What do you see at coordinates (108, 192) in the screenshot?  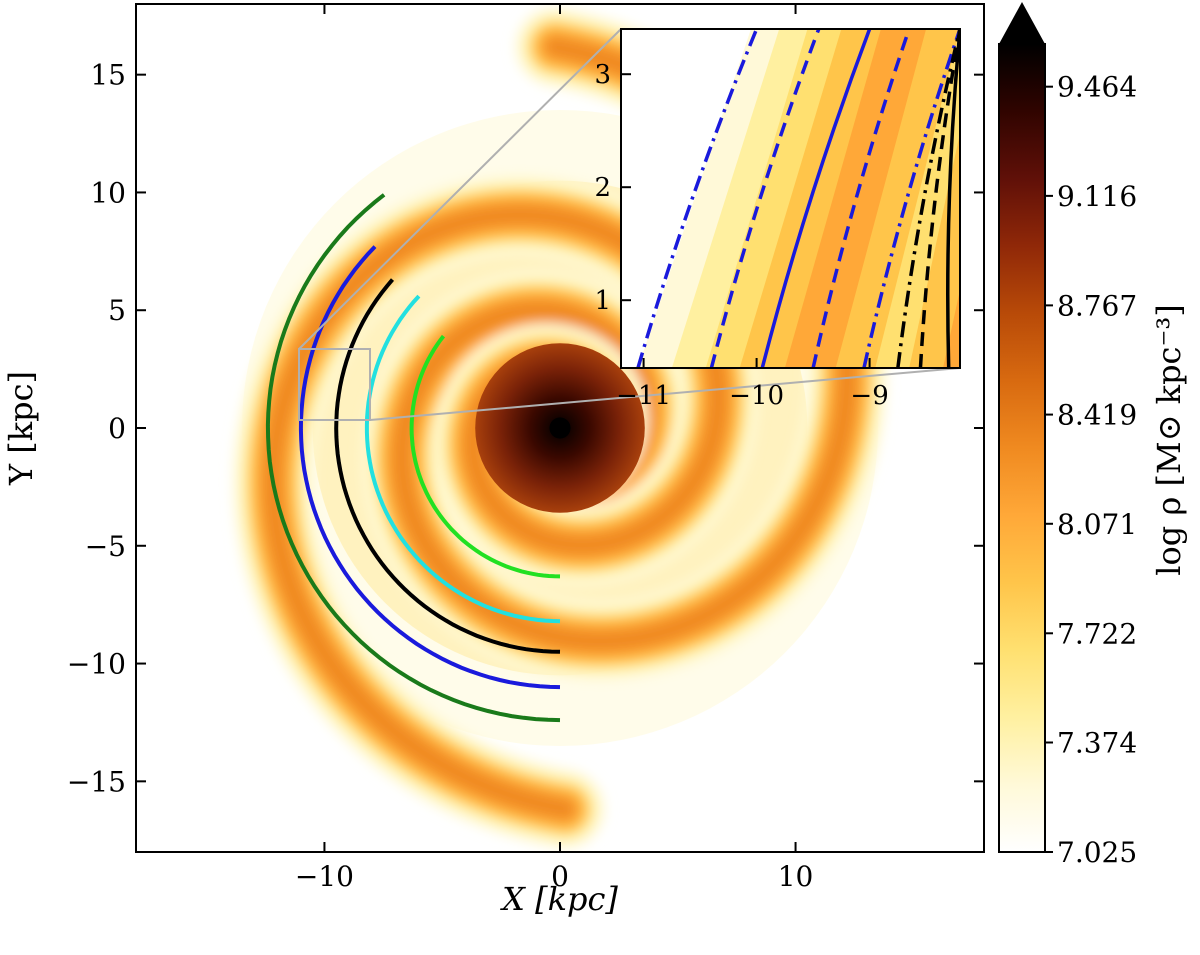 I see `y-tick-label: 10` at bounding box center [108, 192].